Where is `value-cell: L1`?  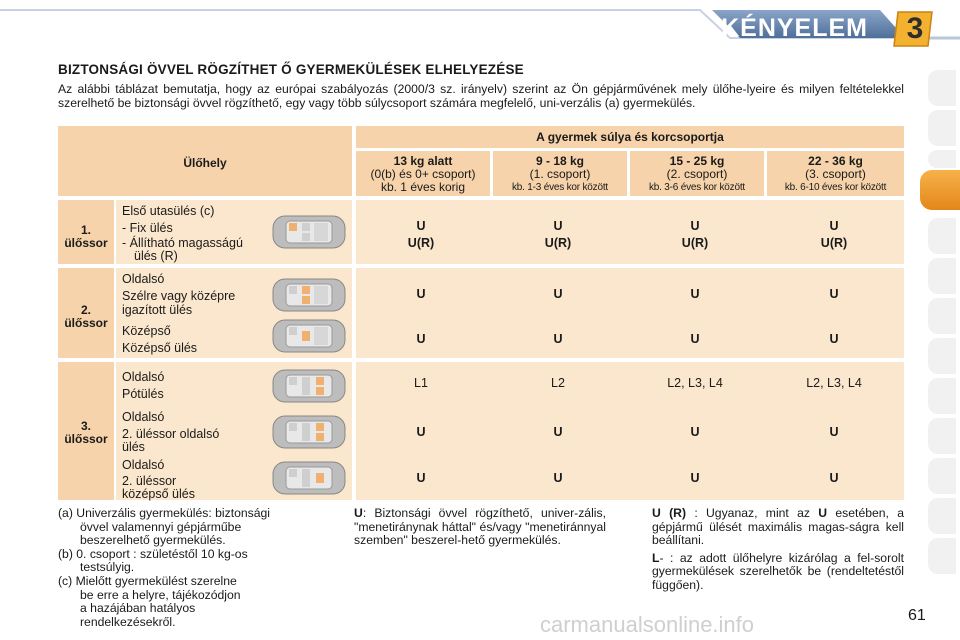
value-cell: L1 is located at coordinates (421, 383).